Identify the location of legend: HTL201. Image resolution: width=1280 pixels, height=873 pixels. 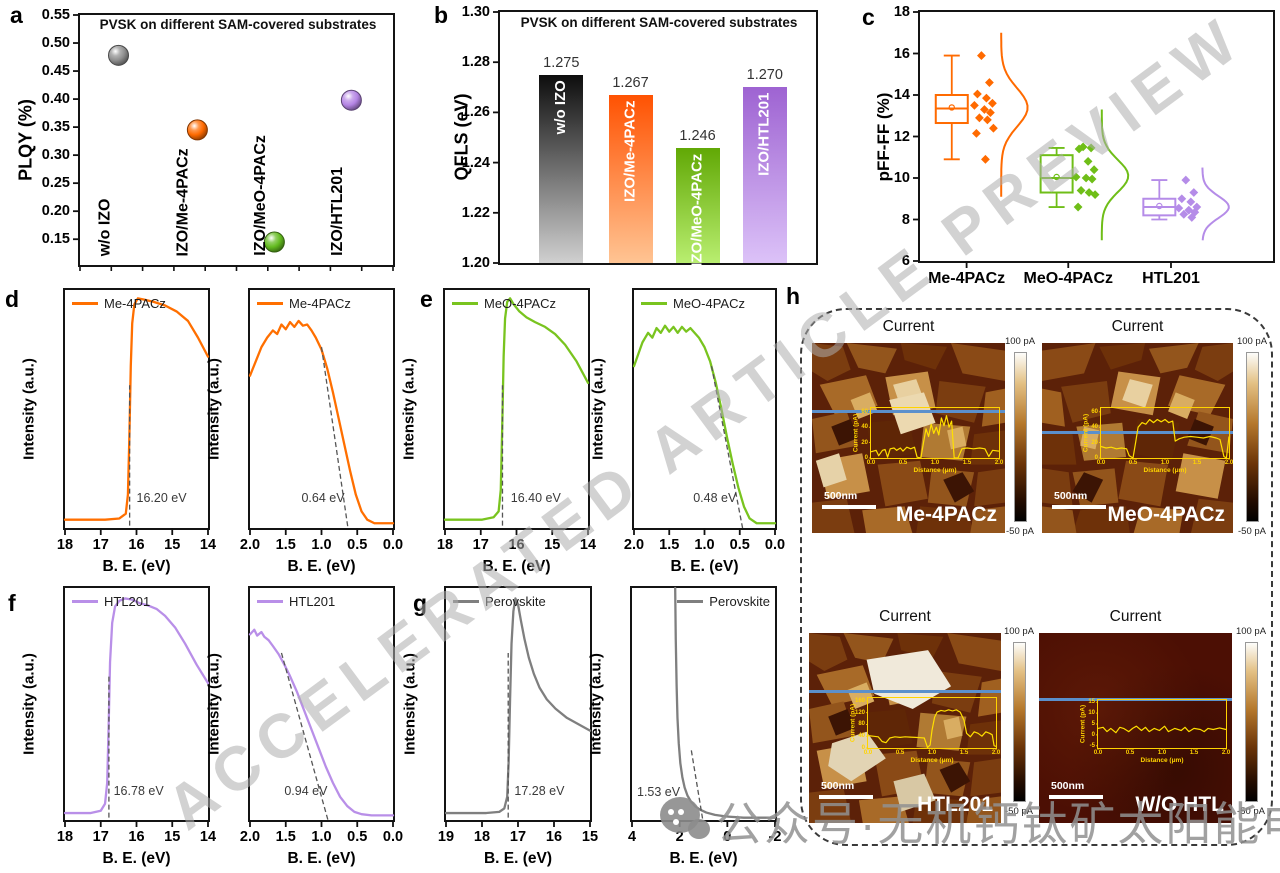
(111, 601).